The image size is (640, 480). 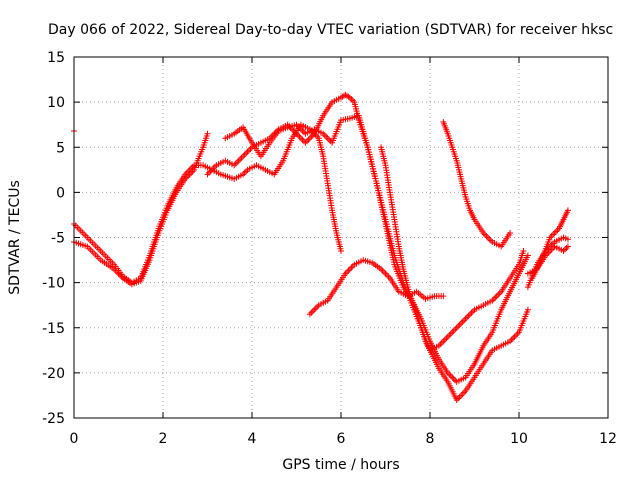 What do you see at coordinates (608, 439) in the screenshot?
I see `x-tick-label: 12` at bounding box center [608, 439].